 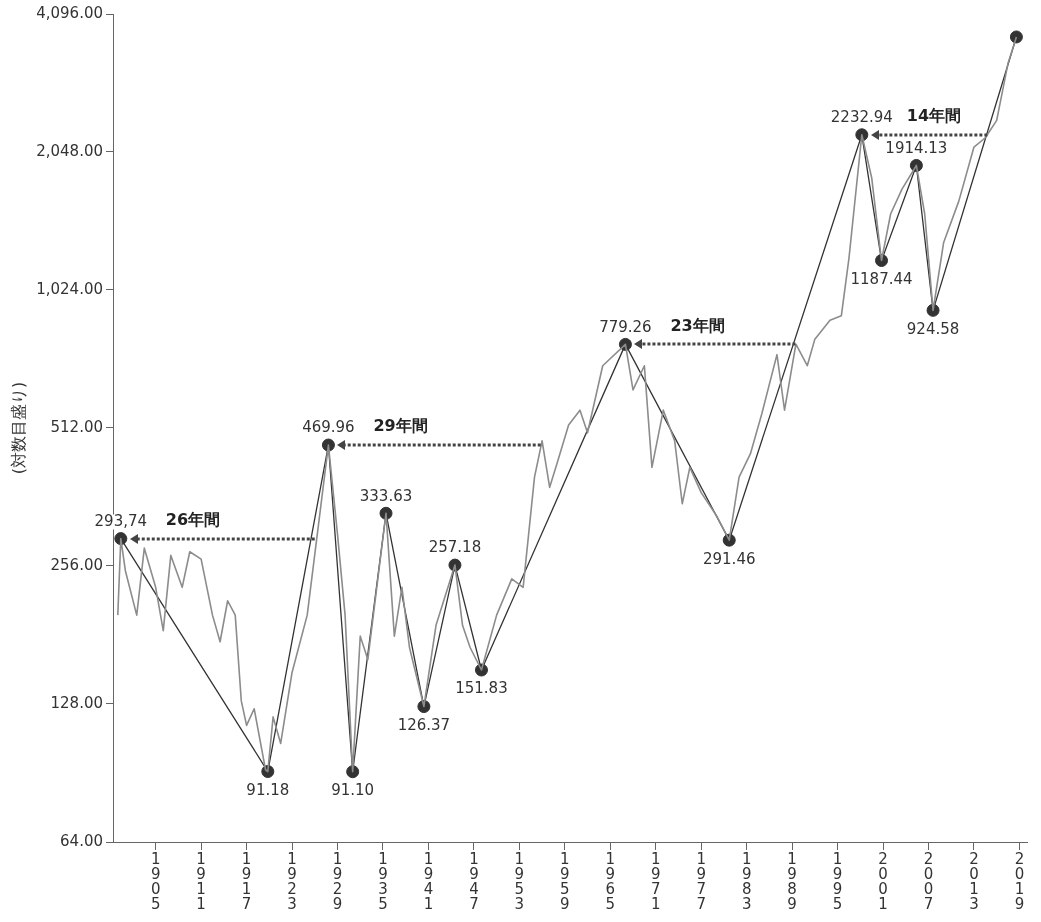 What do you see at coordinates (121, 521) in the screenshot?
I see `data-label: 293,74` at bounding box center [121, 521].